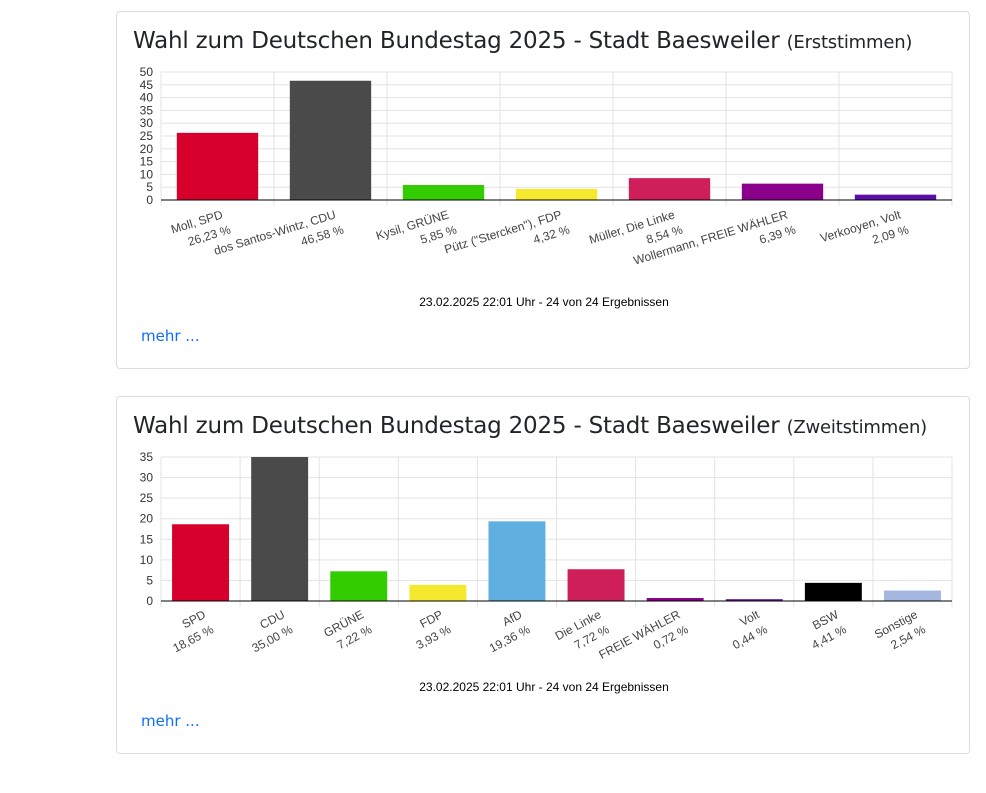 The image size is (986, 793). I want to click on y-tick-label: 45, so click(147, 85).